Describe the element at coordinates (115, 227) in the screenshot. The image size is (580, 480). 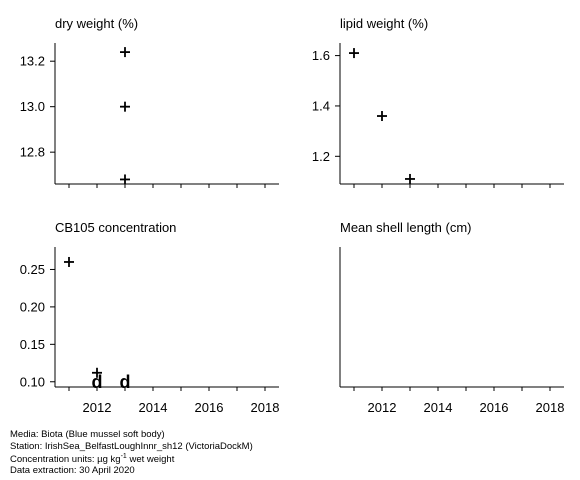
I see `panel-title: CB105 concentration` at that location.